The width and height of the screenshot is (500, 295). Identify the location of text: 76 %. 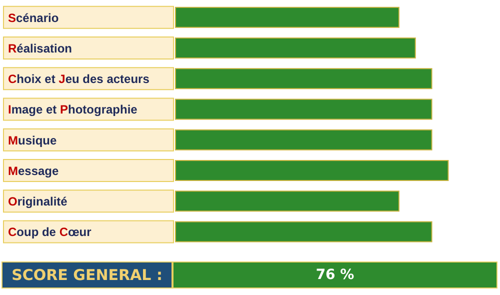
(335, 275).